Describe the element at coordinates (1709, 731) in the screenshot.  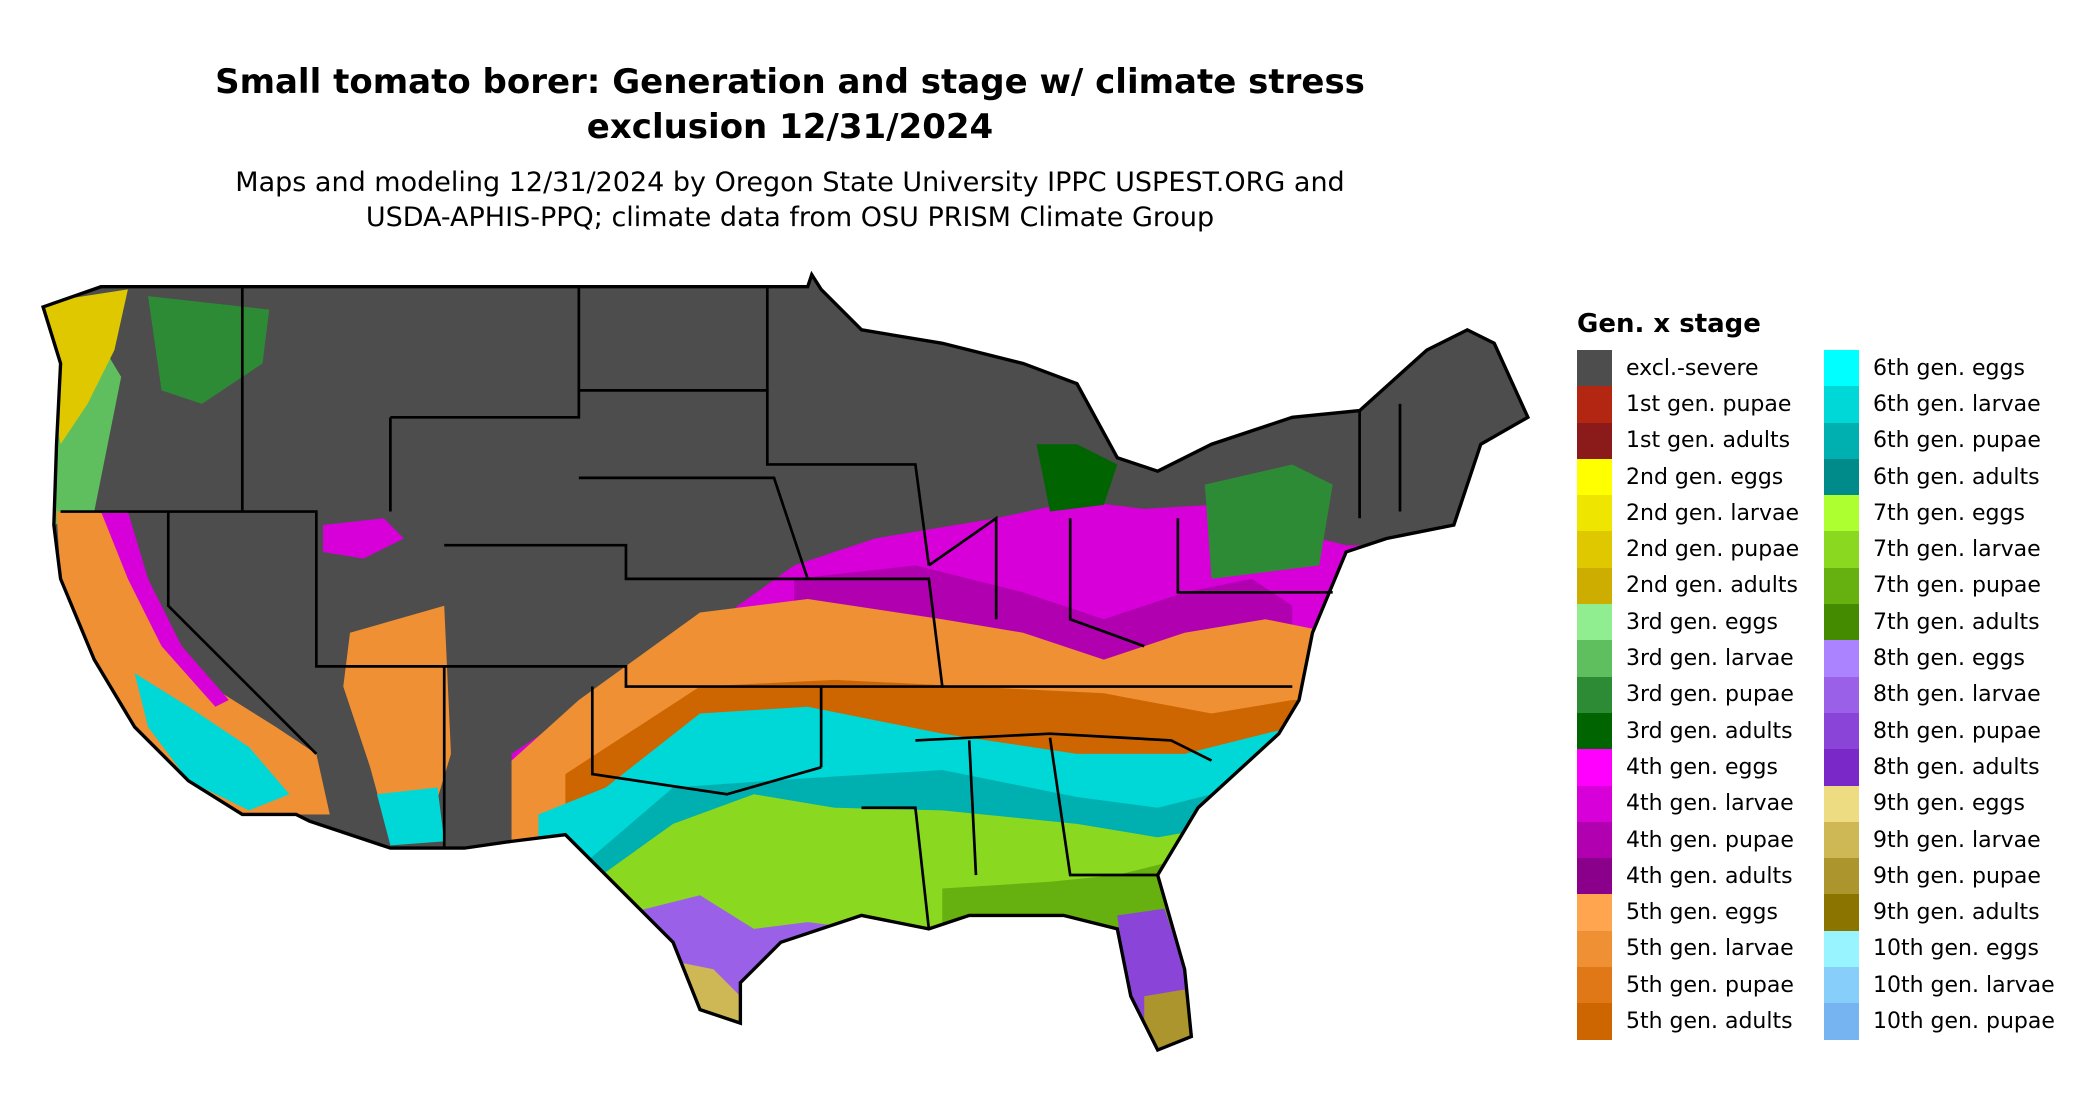
I see `legend-label: 3rd gen. adults` at that location.